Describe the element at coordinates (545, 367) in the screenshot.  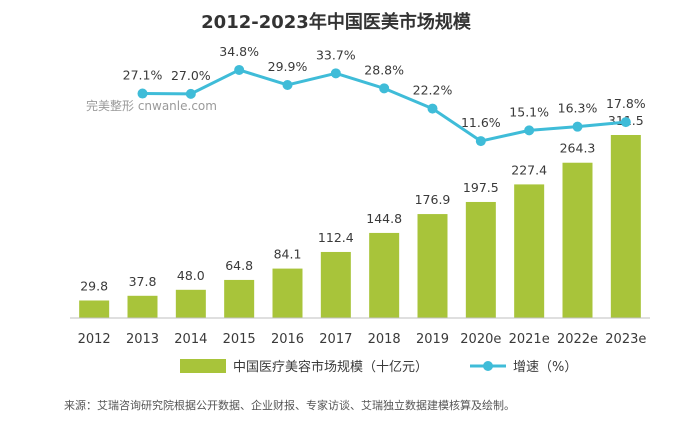
I see `legend-line-label: 增速（%）` at that location.